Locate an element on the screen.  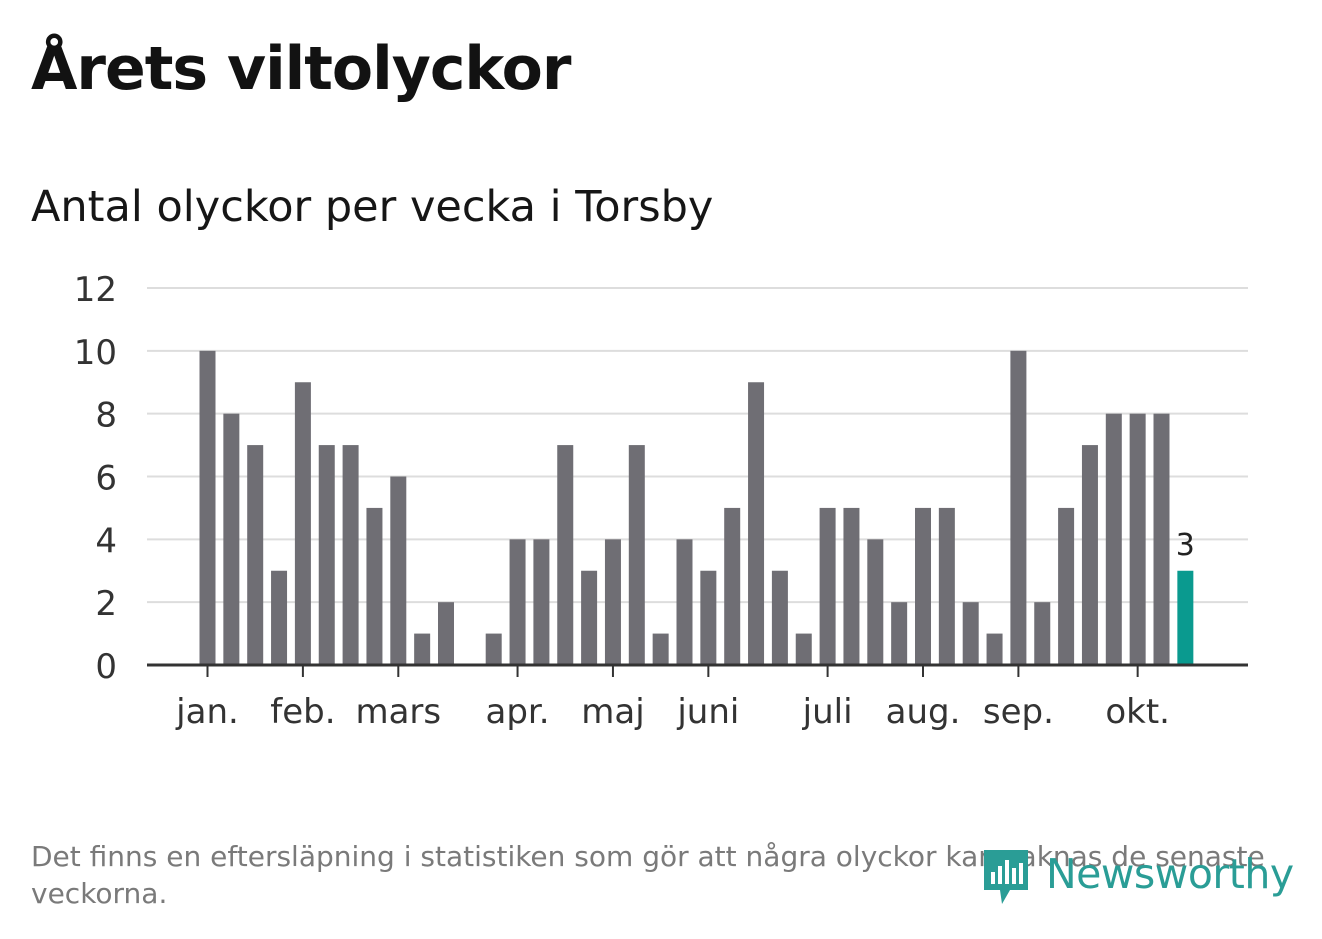
x-tick-label: juni is located at coordinates (707, 712).